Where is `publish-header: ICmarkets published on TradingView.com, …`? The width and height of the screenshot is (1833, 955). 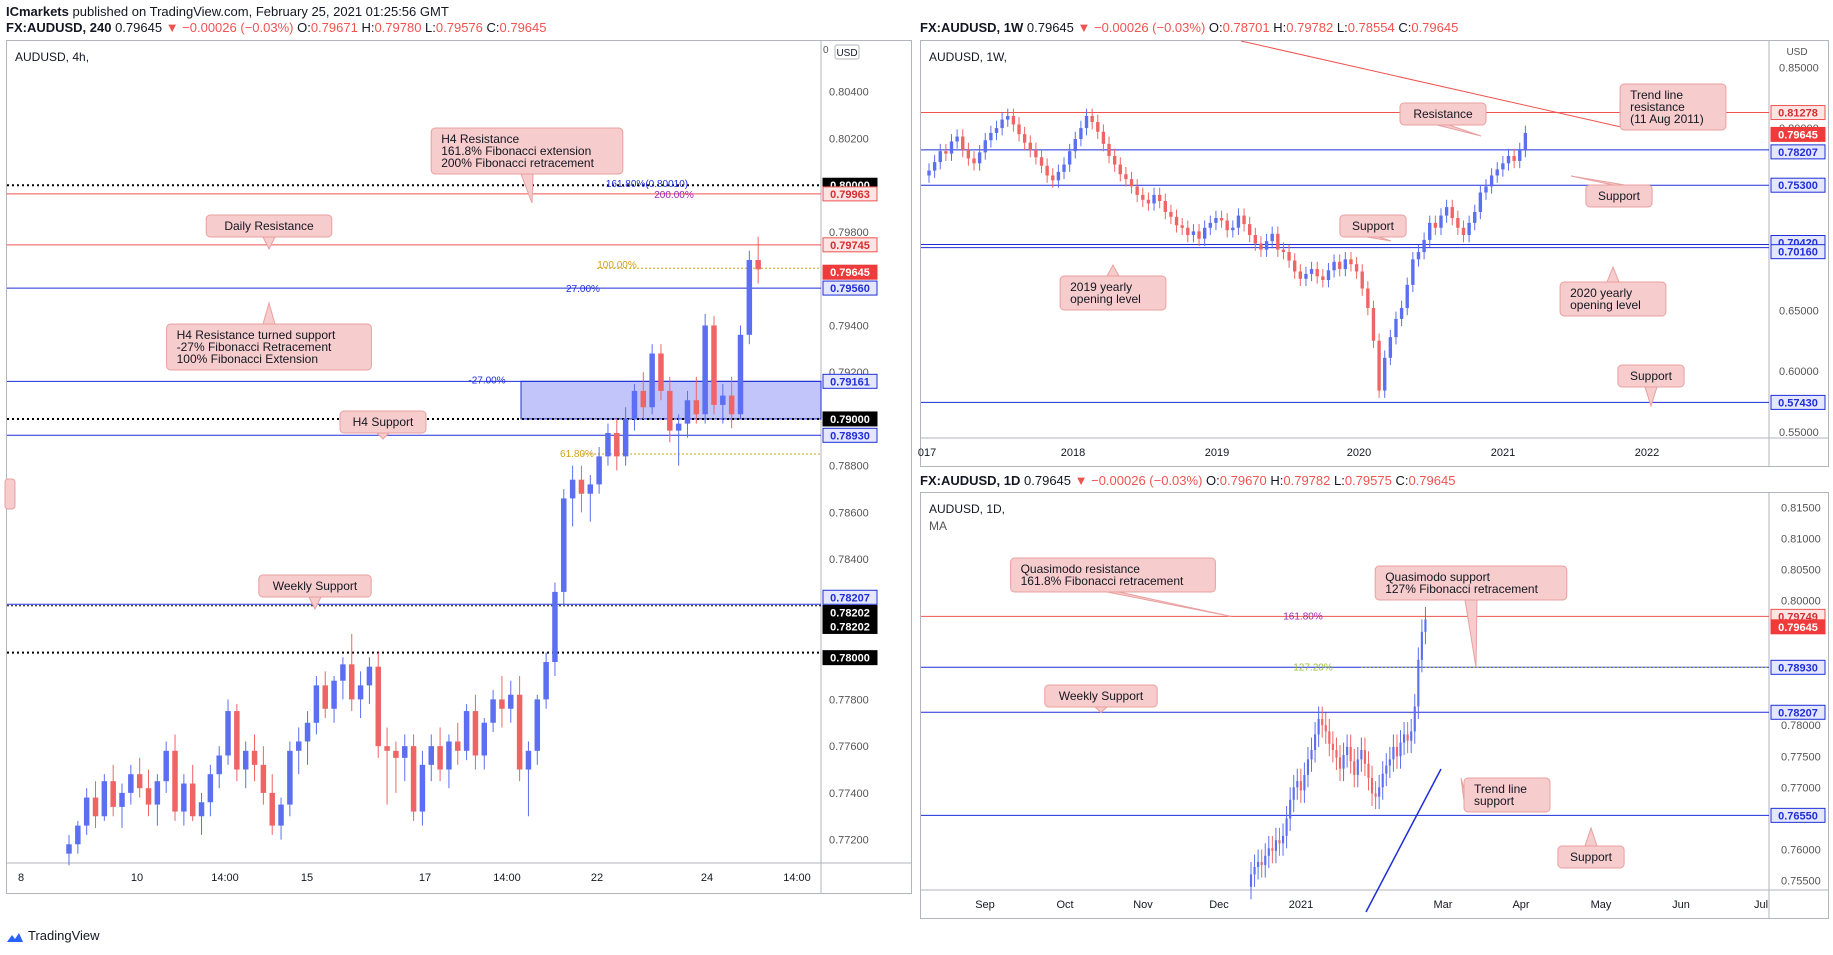 publish-header: ICmarkets published on TradingView.com, … is located at coordinates (227, 11).